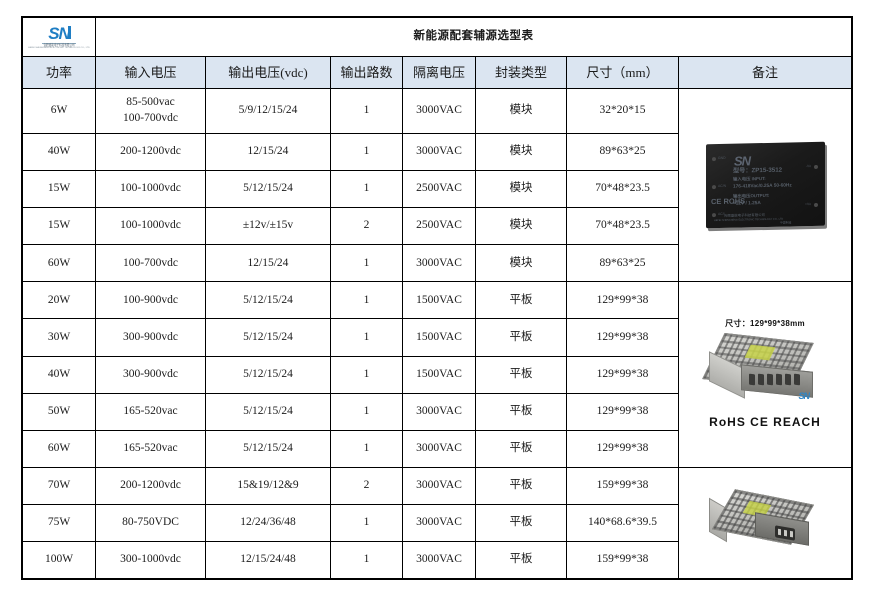 This screenshot has width=872, height=602. Describe the element at coordinates (439, 189) in the screenshot. I see `cell-isolation: 2500VAC` at that location.